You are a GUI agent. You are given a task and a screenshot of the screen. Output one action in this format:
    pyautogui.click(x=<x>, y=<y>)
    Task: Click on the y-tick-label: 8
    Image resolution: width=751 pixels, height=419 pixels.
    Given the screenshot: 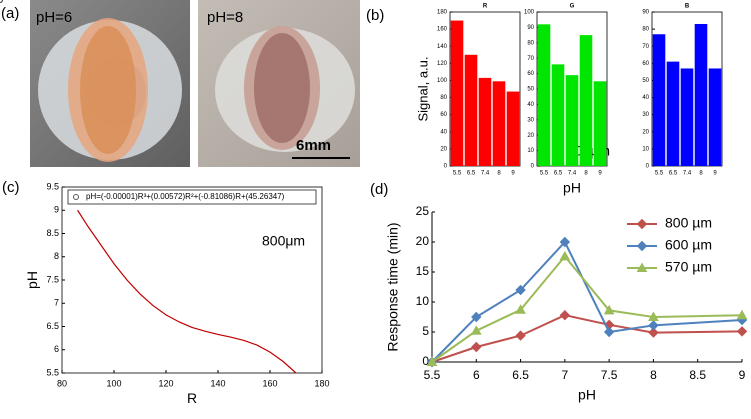 What is the action you would take?
    pyautogui.click(x=56, y=256)
    